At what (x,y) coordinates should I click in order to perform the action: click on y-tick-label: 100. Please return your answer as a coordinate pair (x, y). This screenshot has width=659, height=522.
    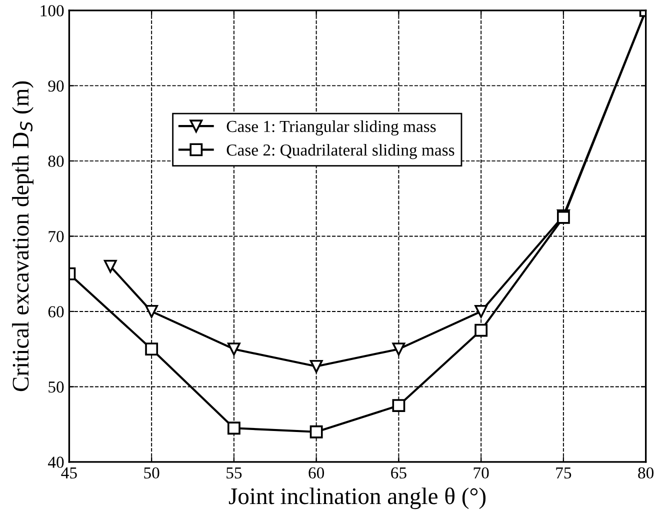
    Looking at the image, I should click on (52, 10).